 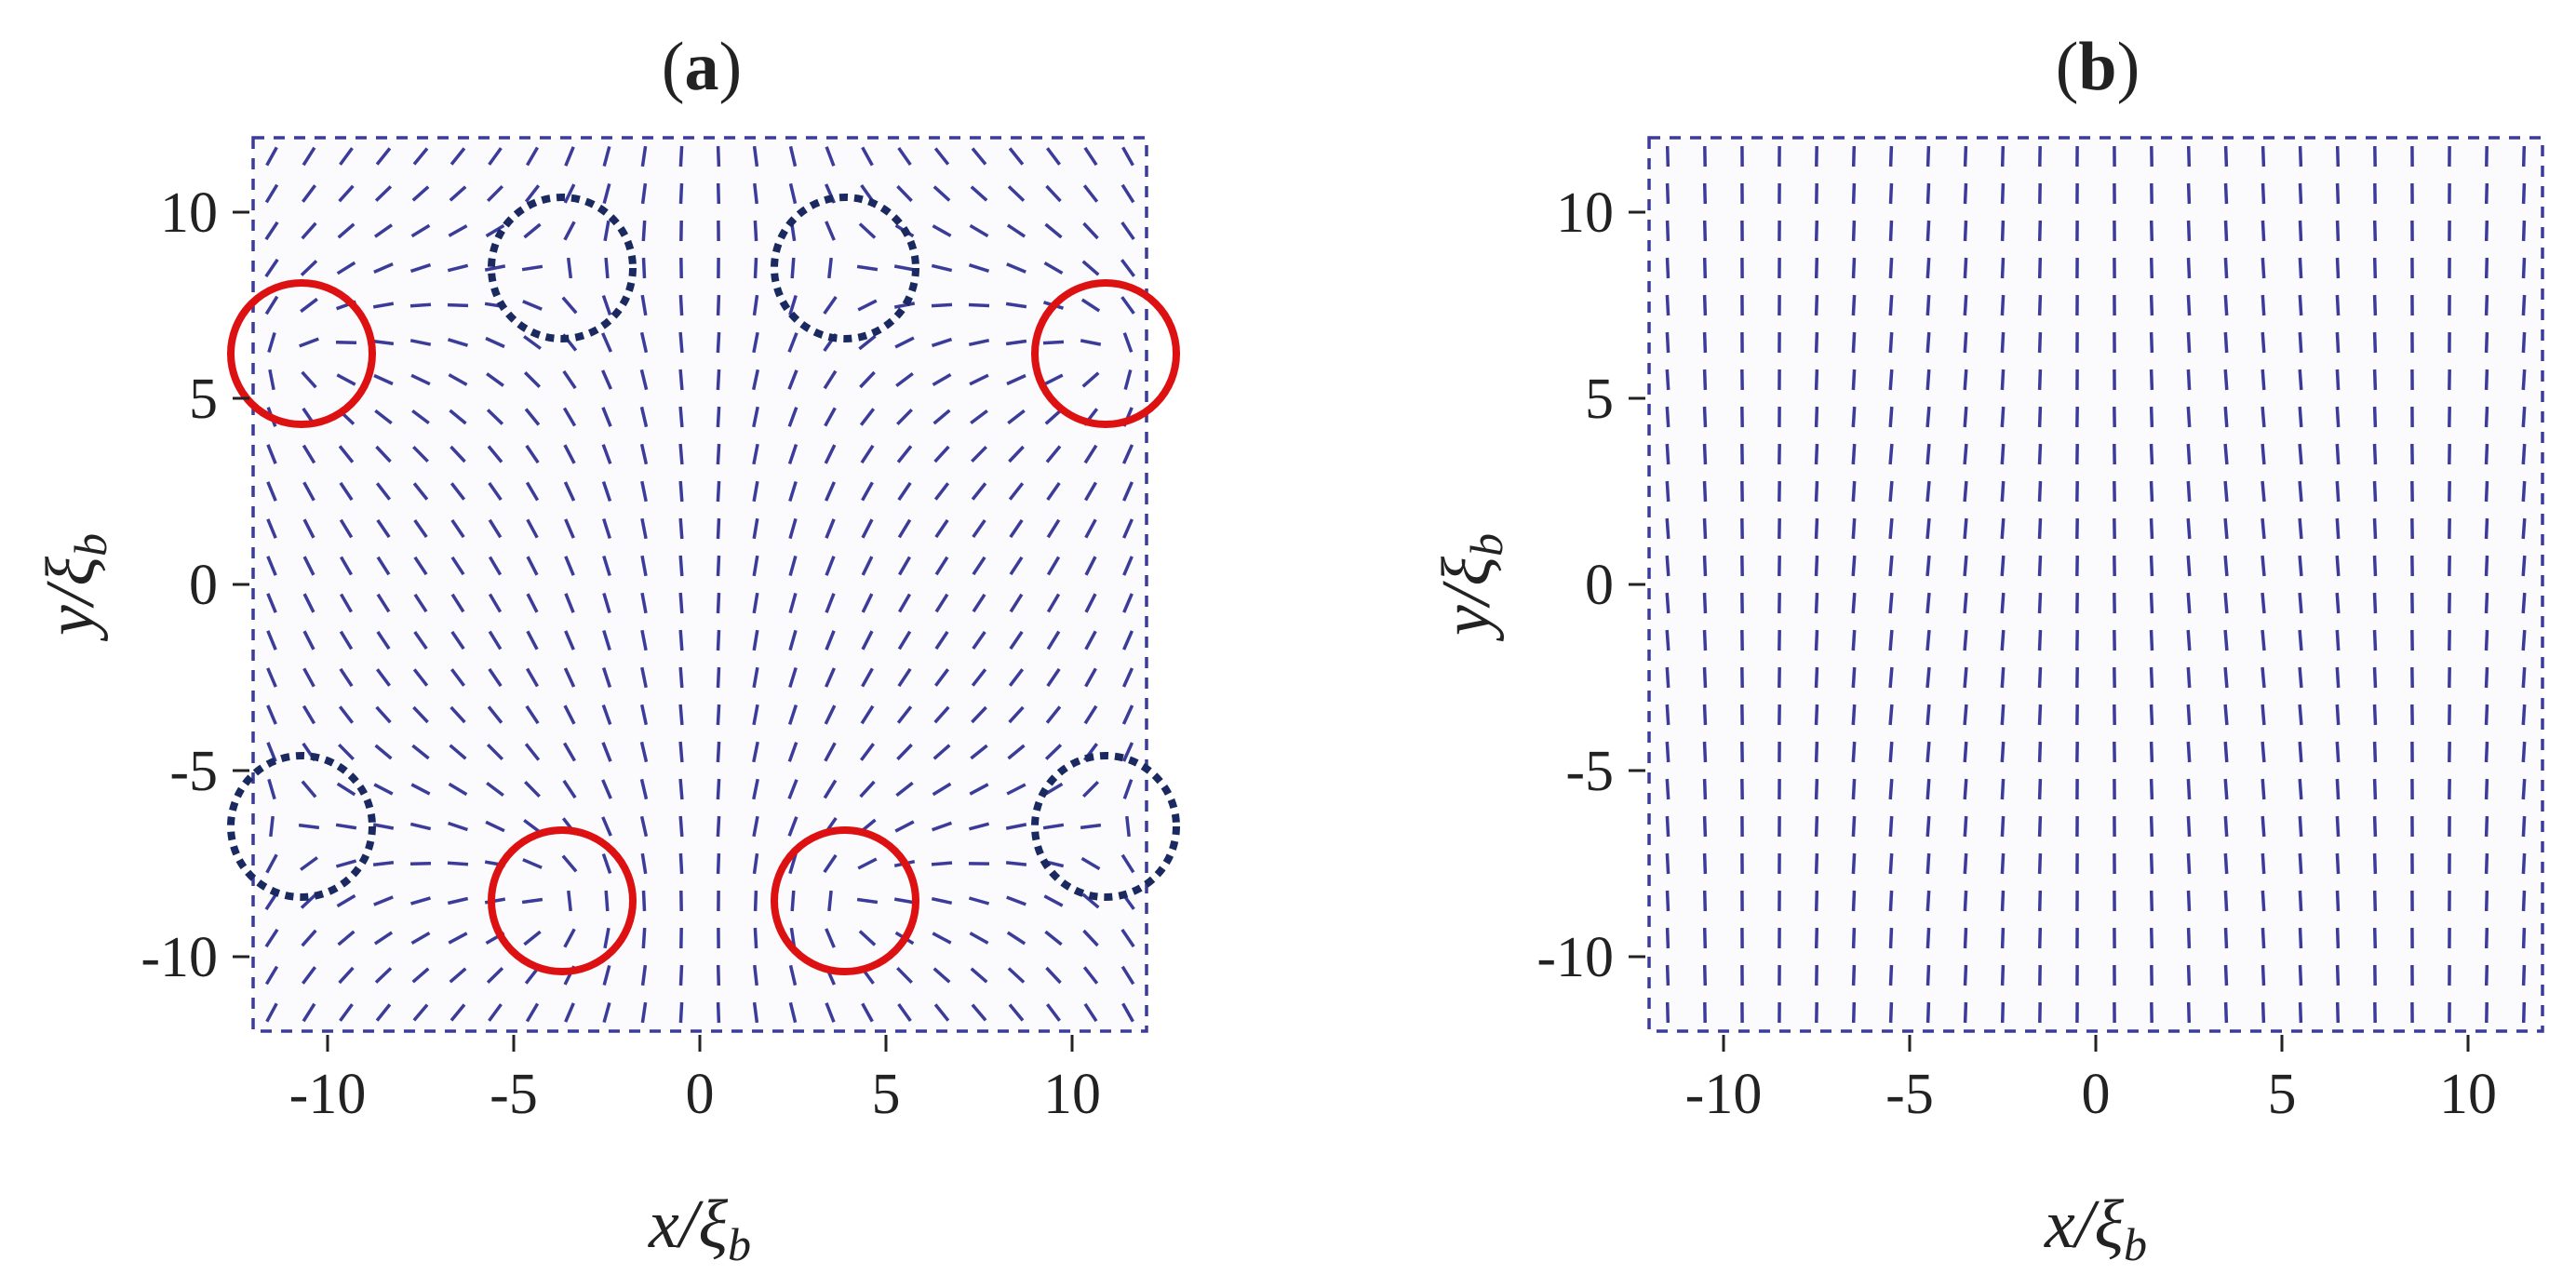 What do you see at coordinates (1599, 399) in the screenshot?
I see `y-tick-label: 5` at bounding box center [1599, 399].